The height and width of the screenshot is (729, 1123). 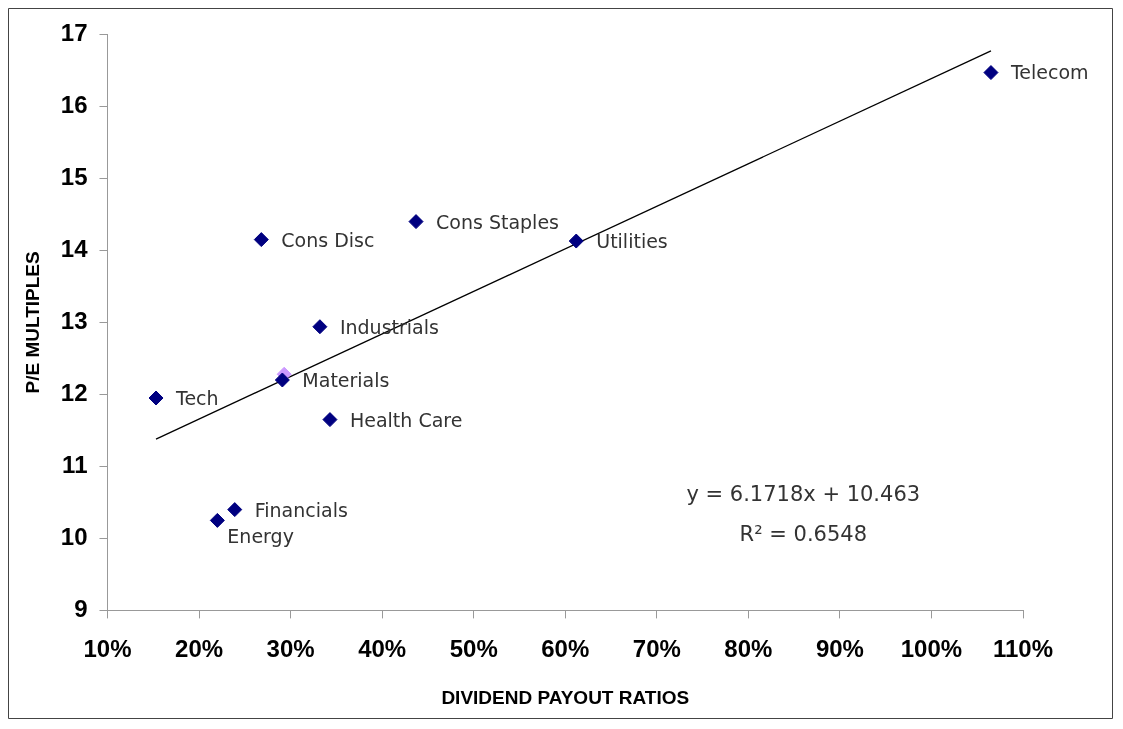 What do you see at coordinates (632, 240) in the screenshot?
I see `annotation: Utilities` at bounding box center [632, 240].